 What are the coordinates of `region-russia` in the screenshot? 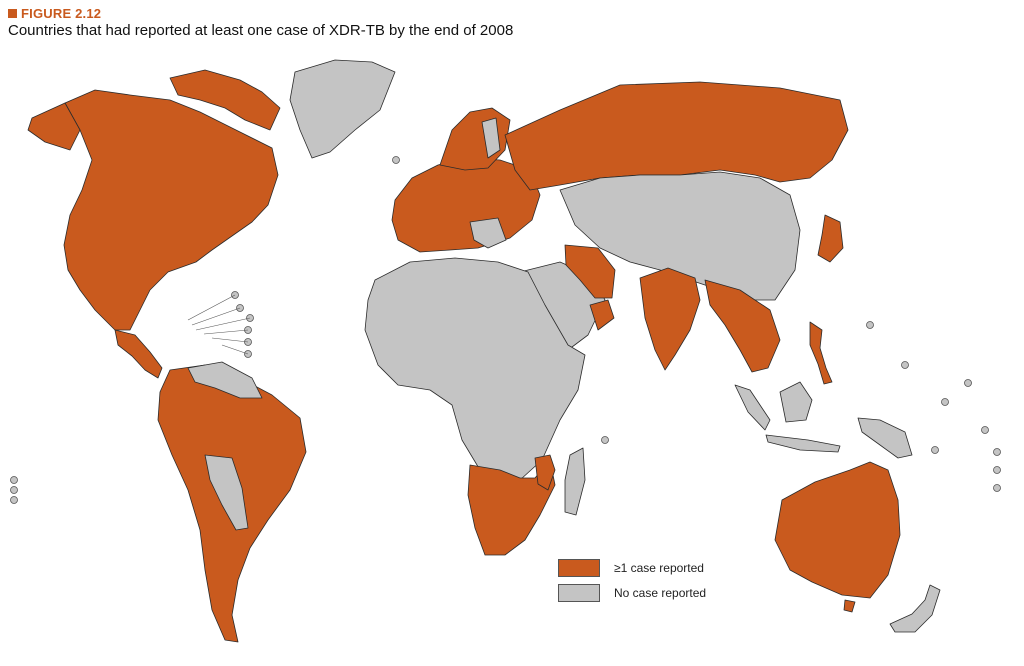 It's located at (676, 136).